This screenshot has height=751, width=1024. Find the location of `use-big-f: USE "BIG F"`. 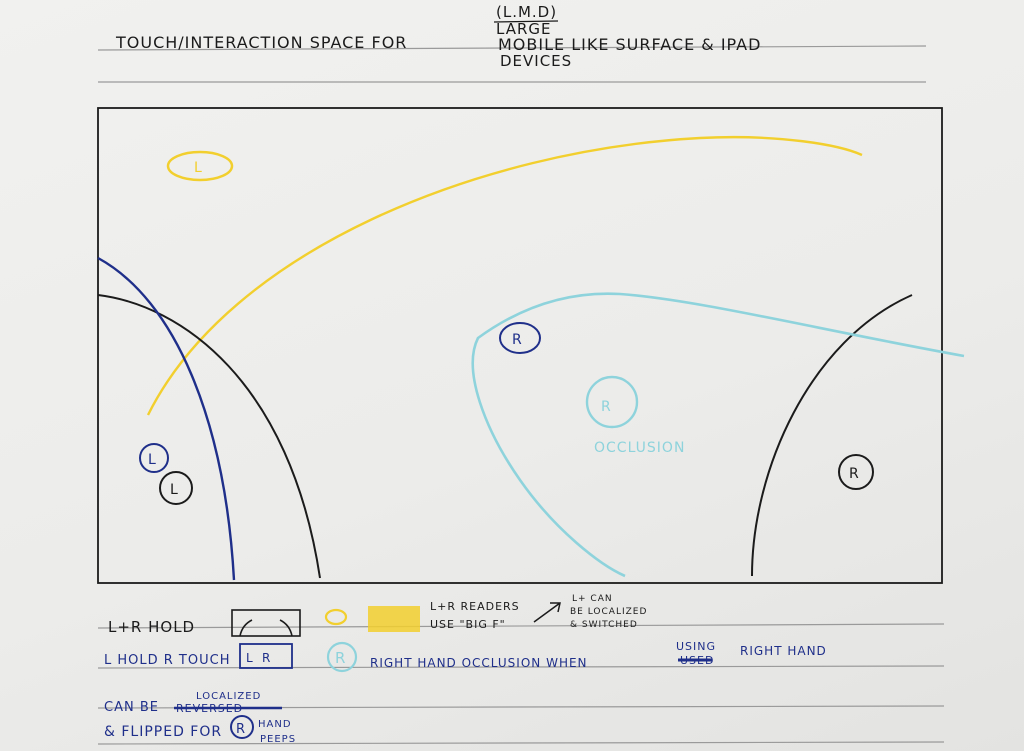

use-big-f: USE "BIG F" is located at coordinates (468, 624).